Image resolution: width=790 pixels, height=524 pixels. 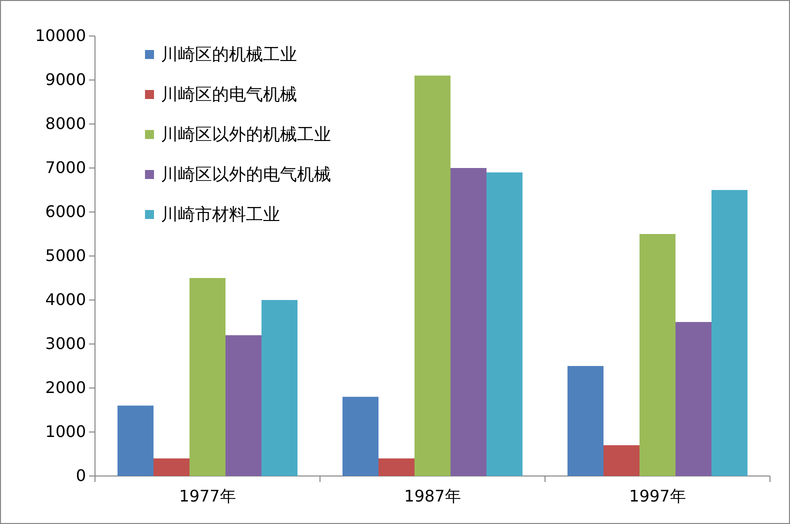 I want to click on y-tick-label: 7000, so click(x=65, y=168).